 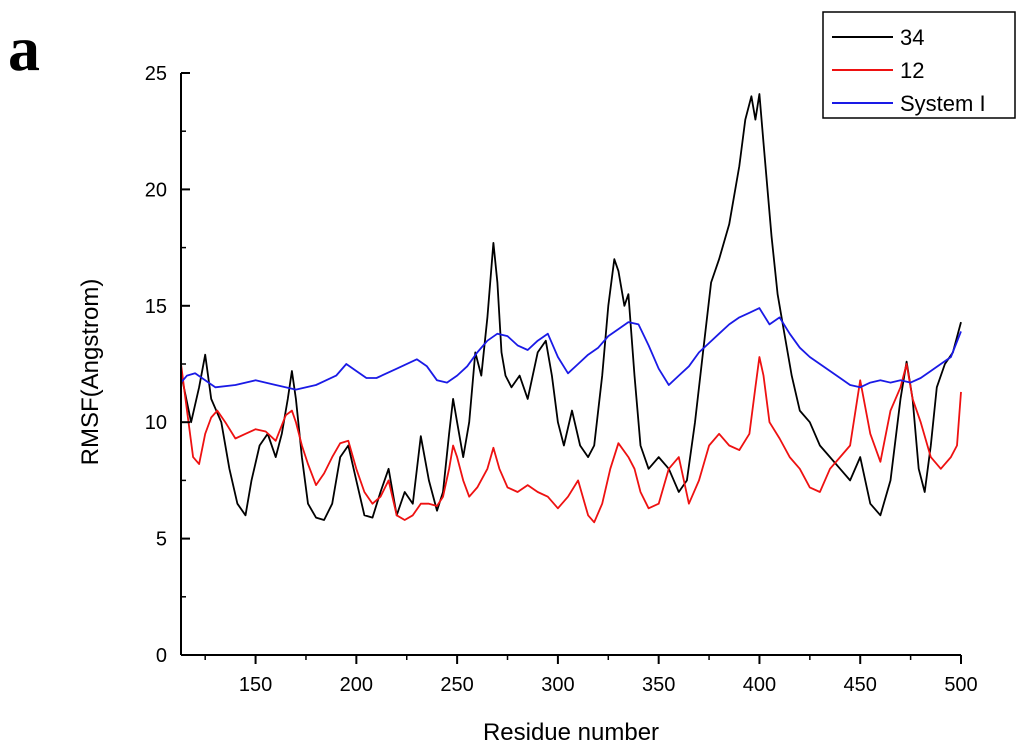 What do you see at coordinates (860, 685) in the screenshot?
I see `x-tick-label: 450` at bounding box center [860, 685].